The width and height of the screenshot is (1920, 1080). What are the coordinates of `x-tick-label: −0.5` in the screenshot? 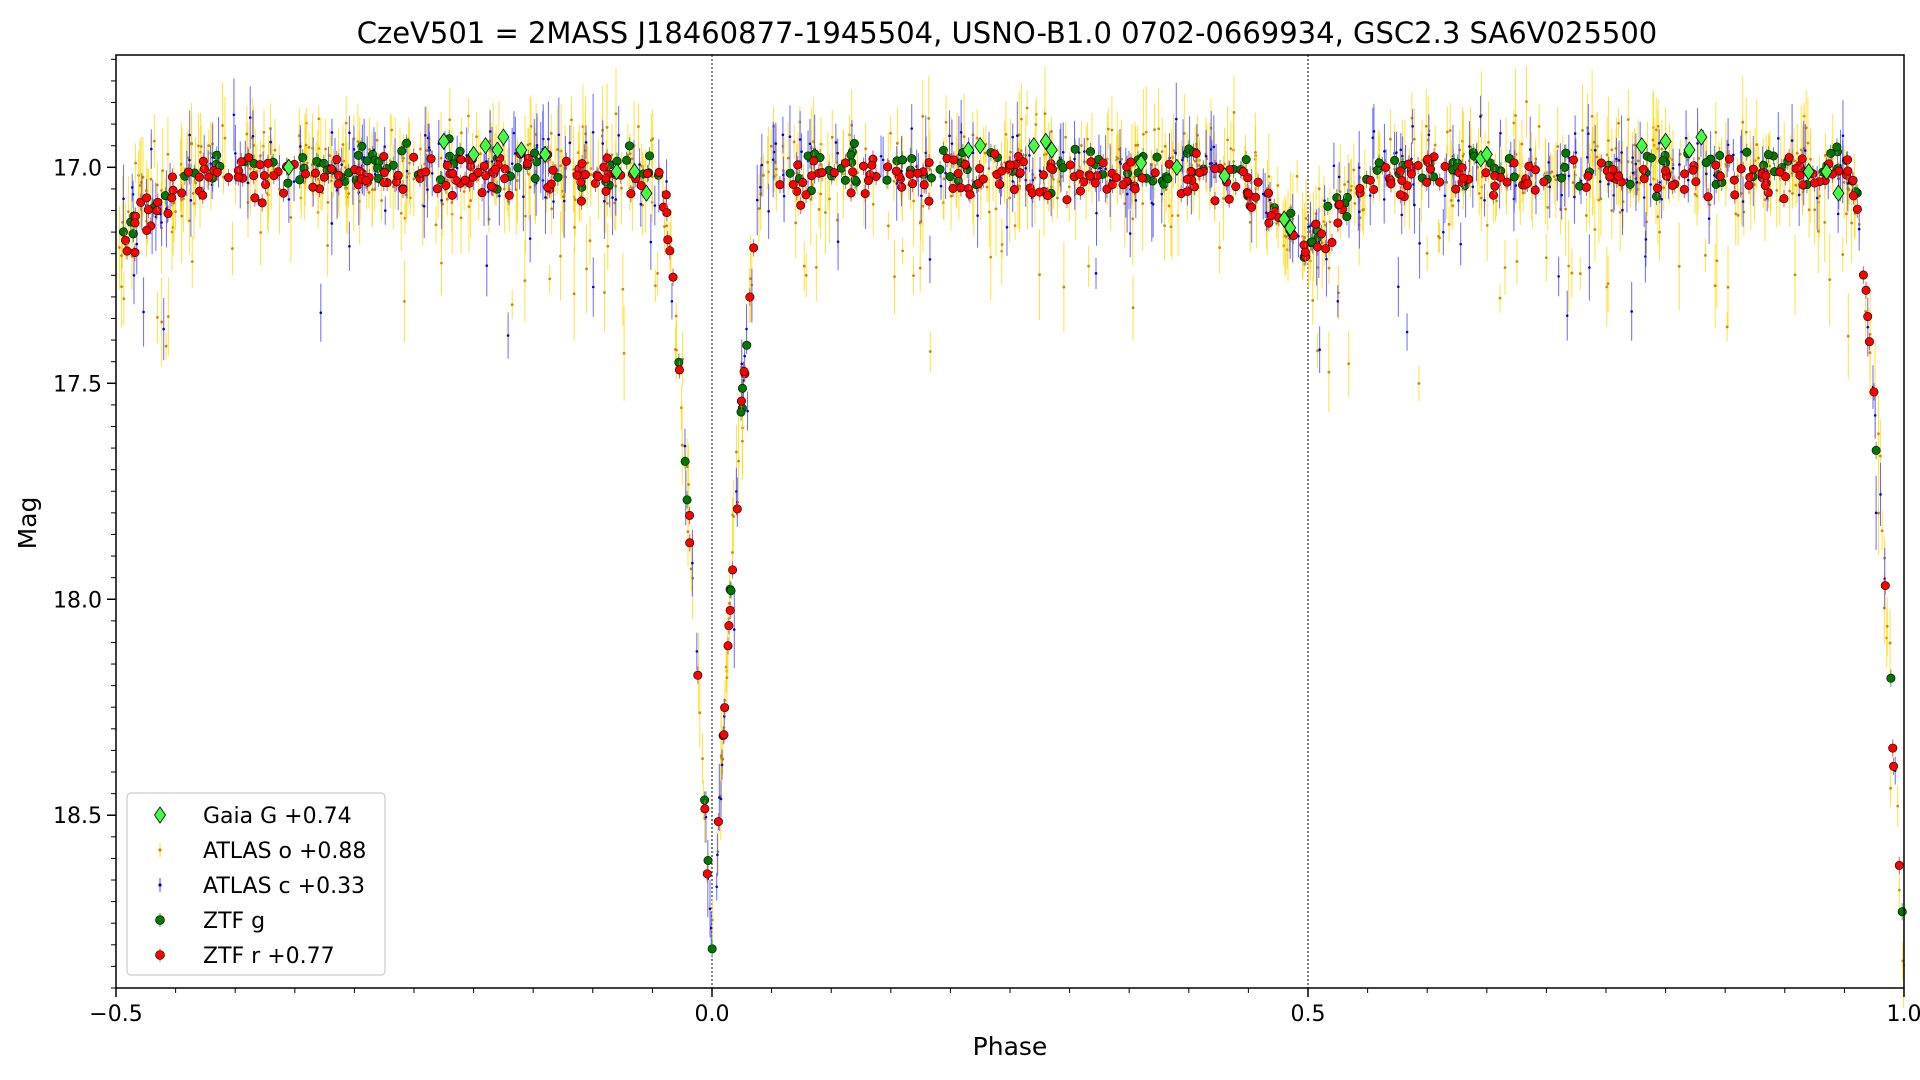 It's located at (115, 1014).